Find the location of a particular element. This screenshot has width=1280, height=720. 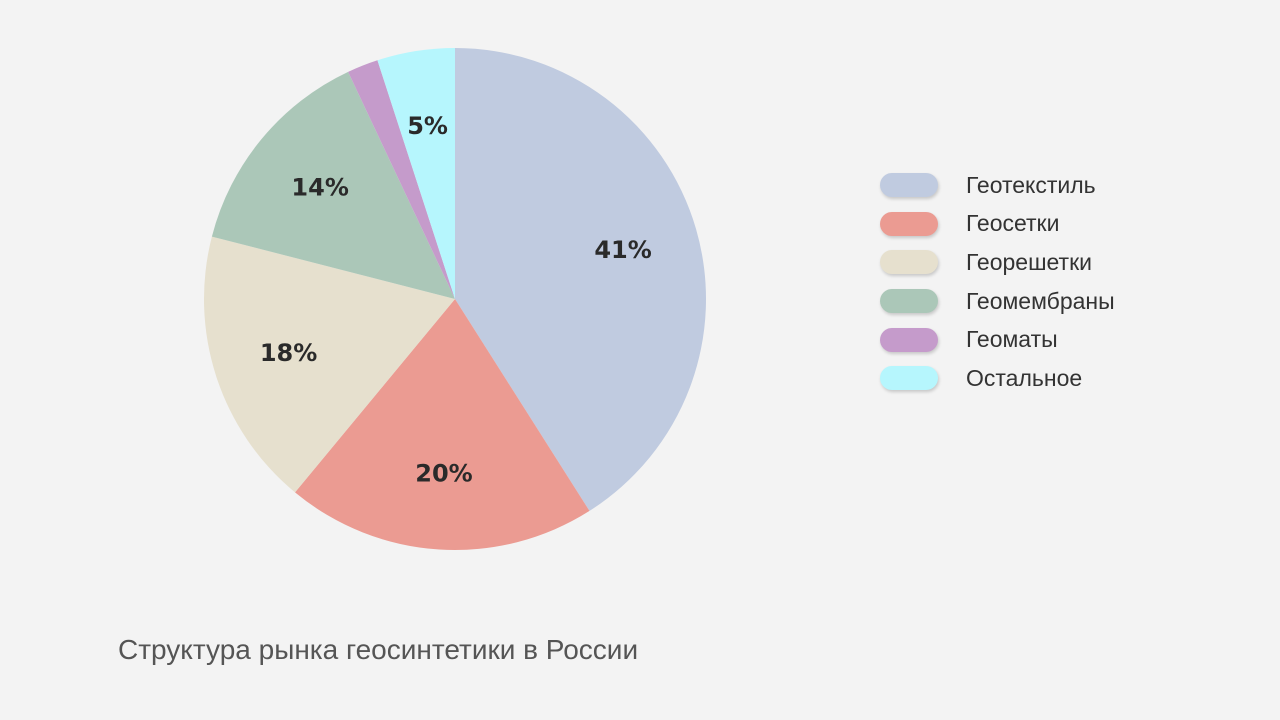

pie-slice-label-4: 14% is located at coordinates (319, 187).